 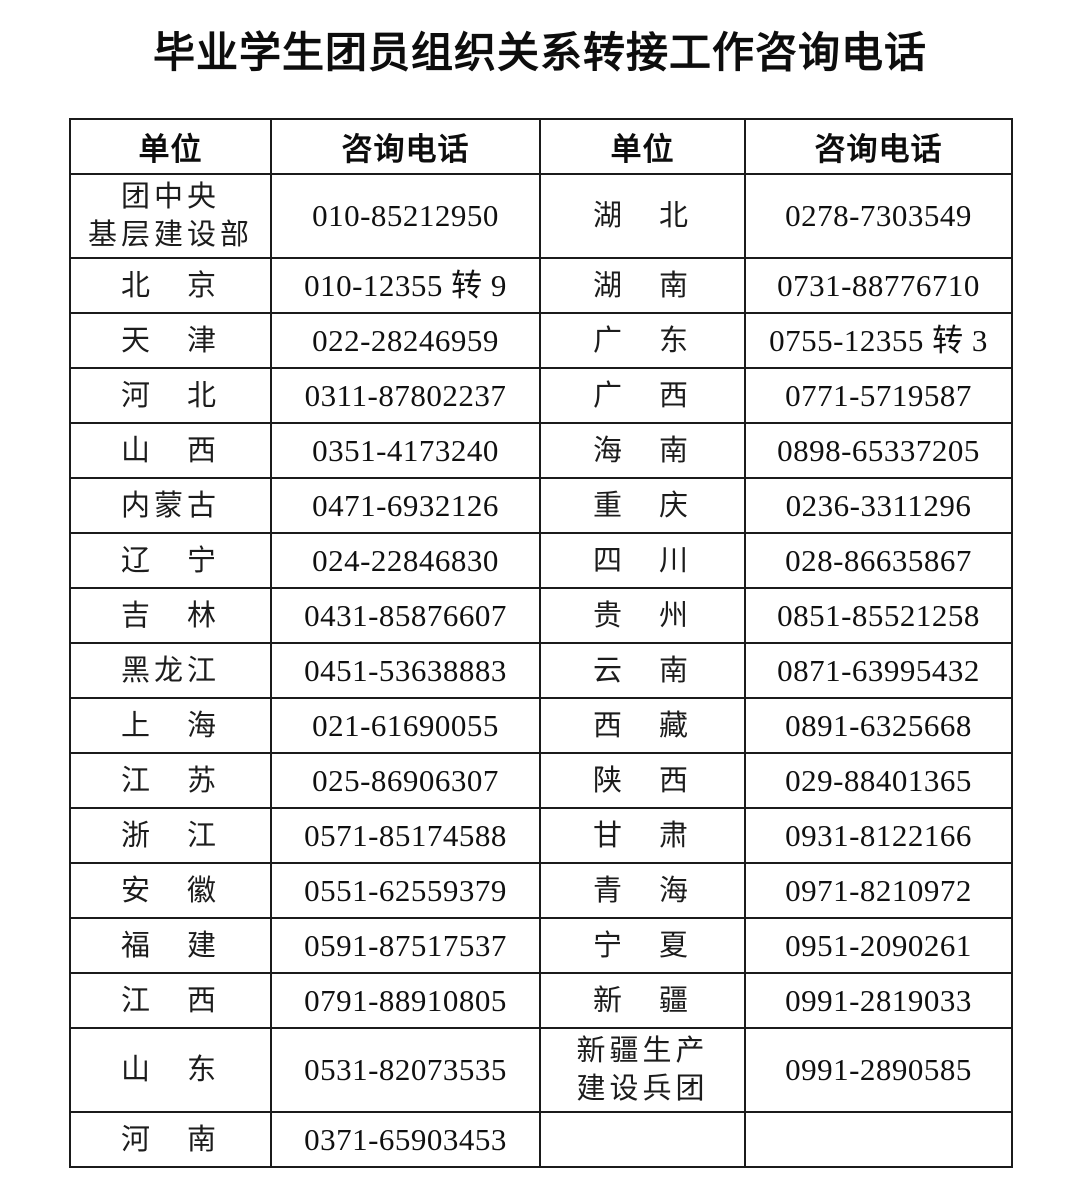 I want to click on unit-cell: 宁 夏, so click(x=642, y=946).